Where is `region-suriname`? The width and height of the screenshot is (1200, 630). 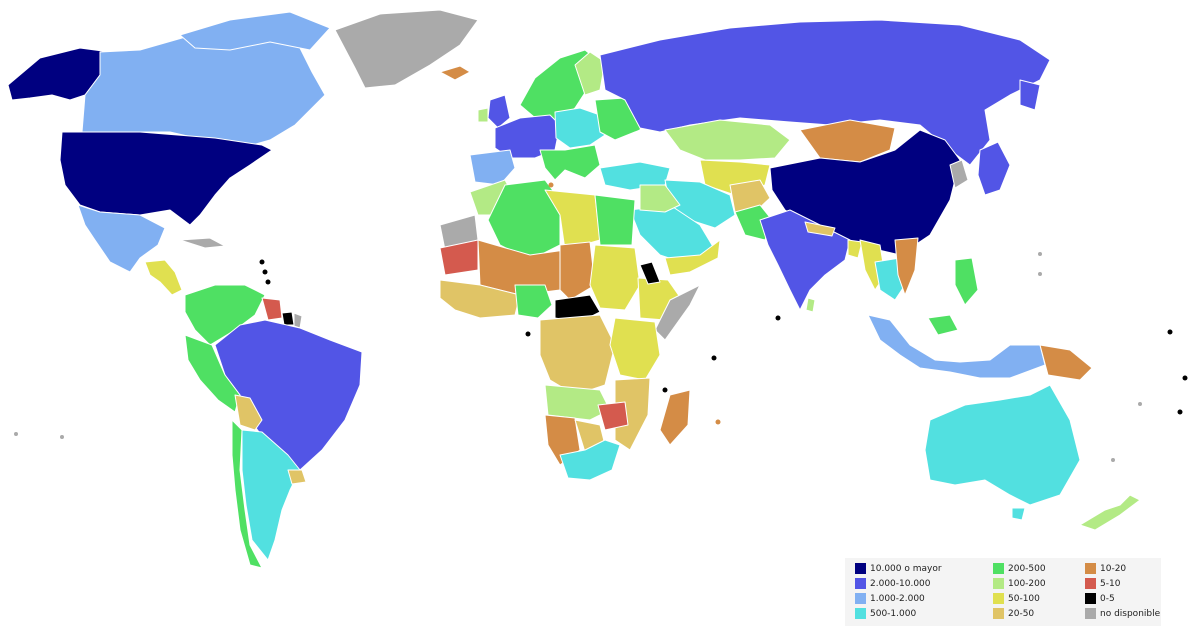
region-suriname is located at coordinates (288, 318).